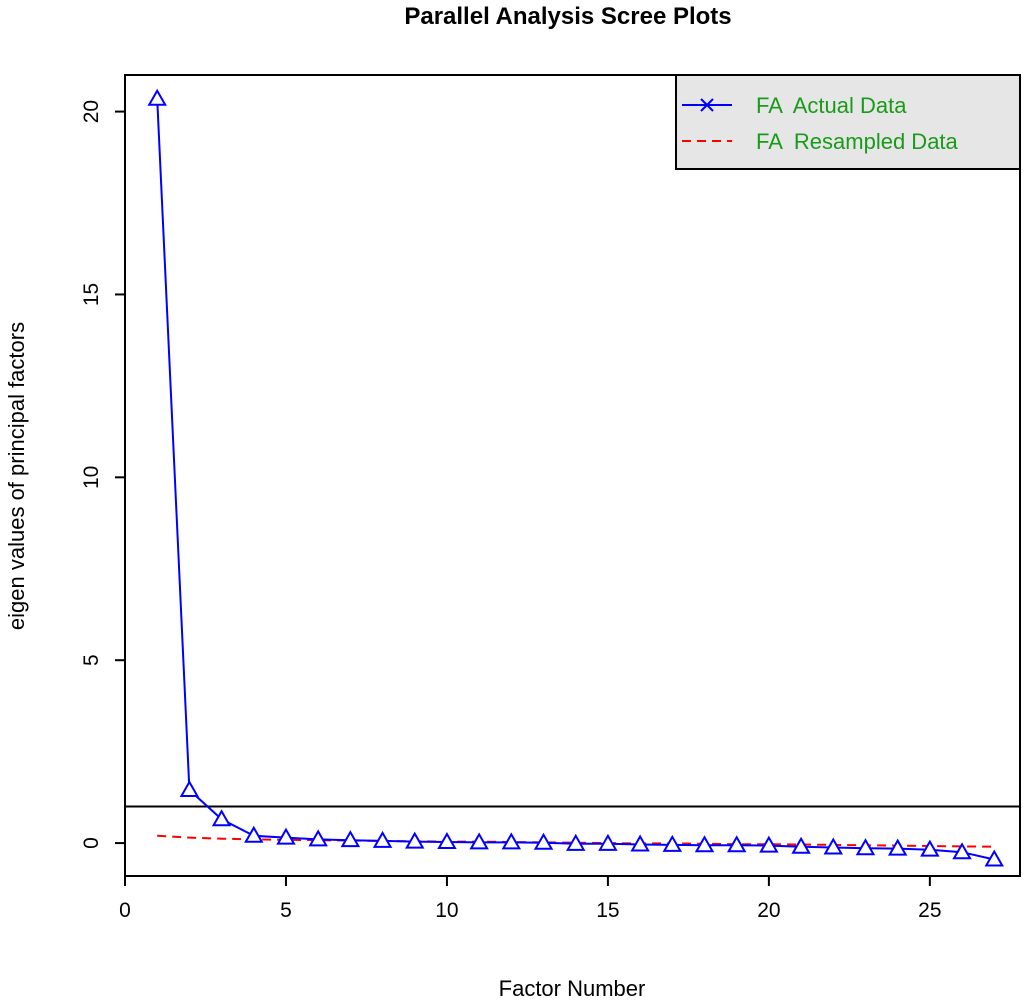 Image resolution: width=1025 pixels, height=1001 pixels. What do you see at coordinates (91, 843) in the screenshot?
I see `y-tick-label: 0` at bounding box center [91, 843].